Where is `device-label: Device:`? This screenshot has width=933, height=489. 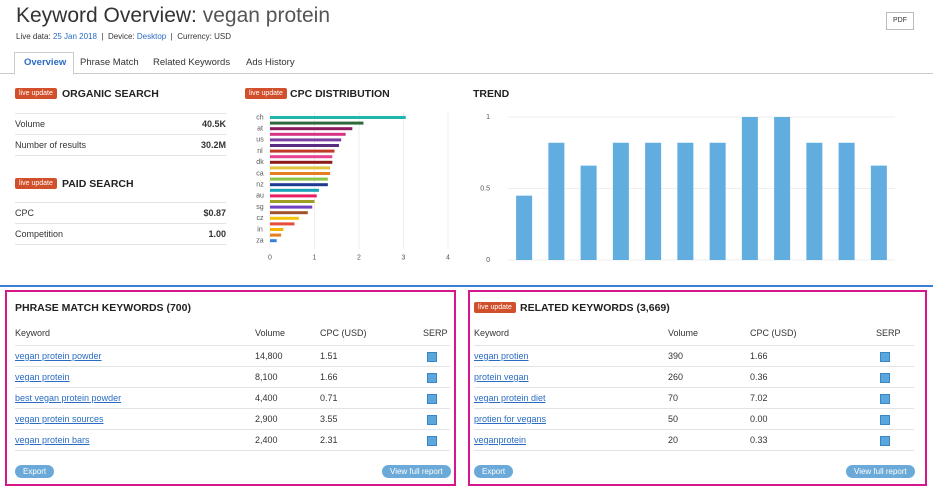 device-label: Device: is located at coordinates (121, 36).